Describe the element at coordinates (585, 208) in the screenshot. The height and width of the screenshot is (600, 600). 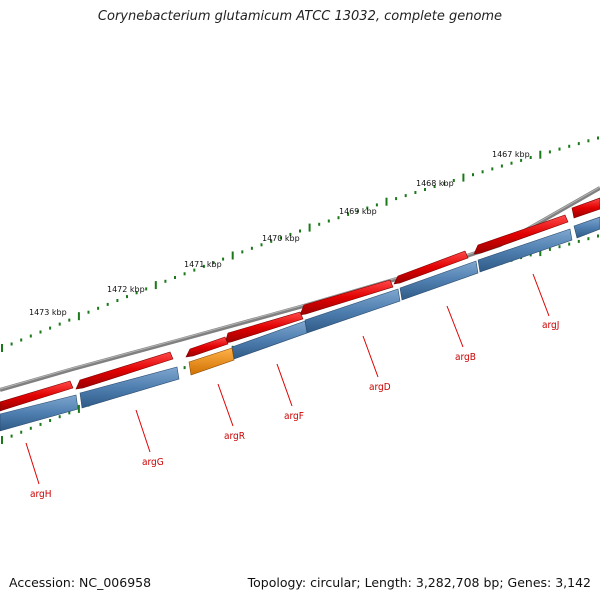
I see `gene-arrow-argJ` at that location.